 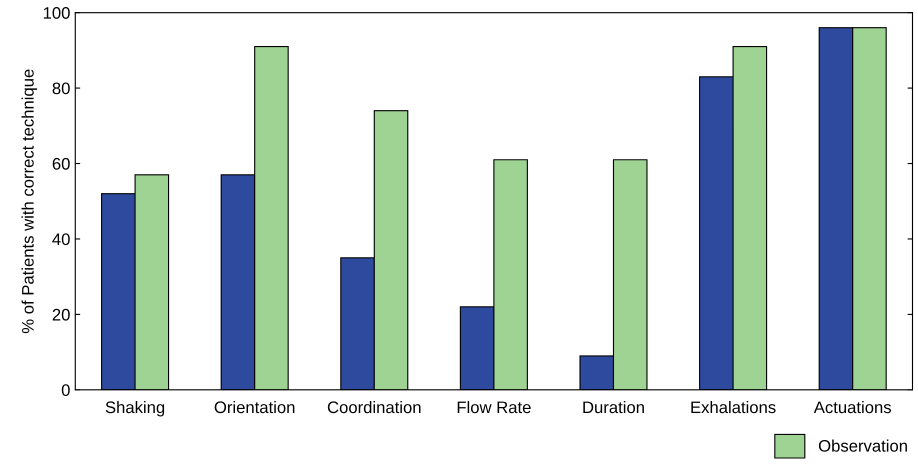 I want to click on y-tick-label: 20, so click(x=61, y=314).